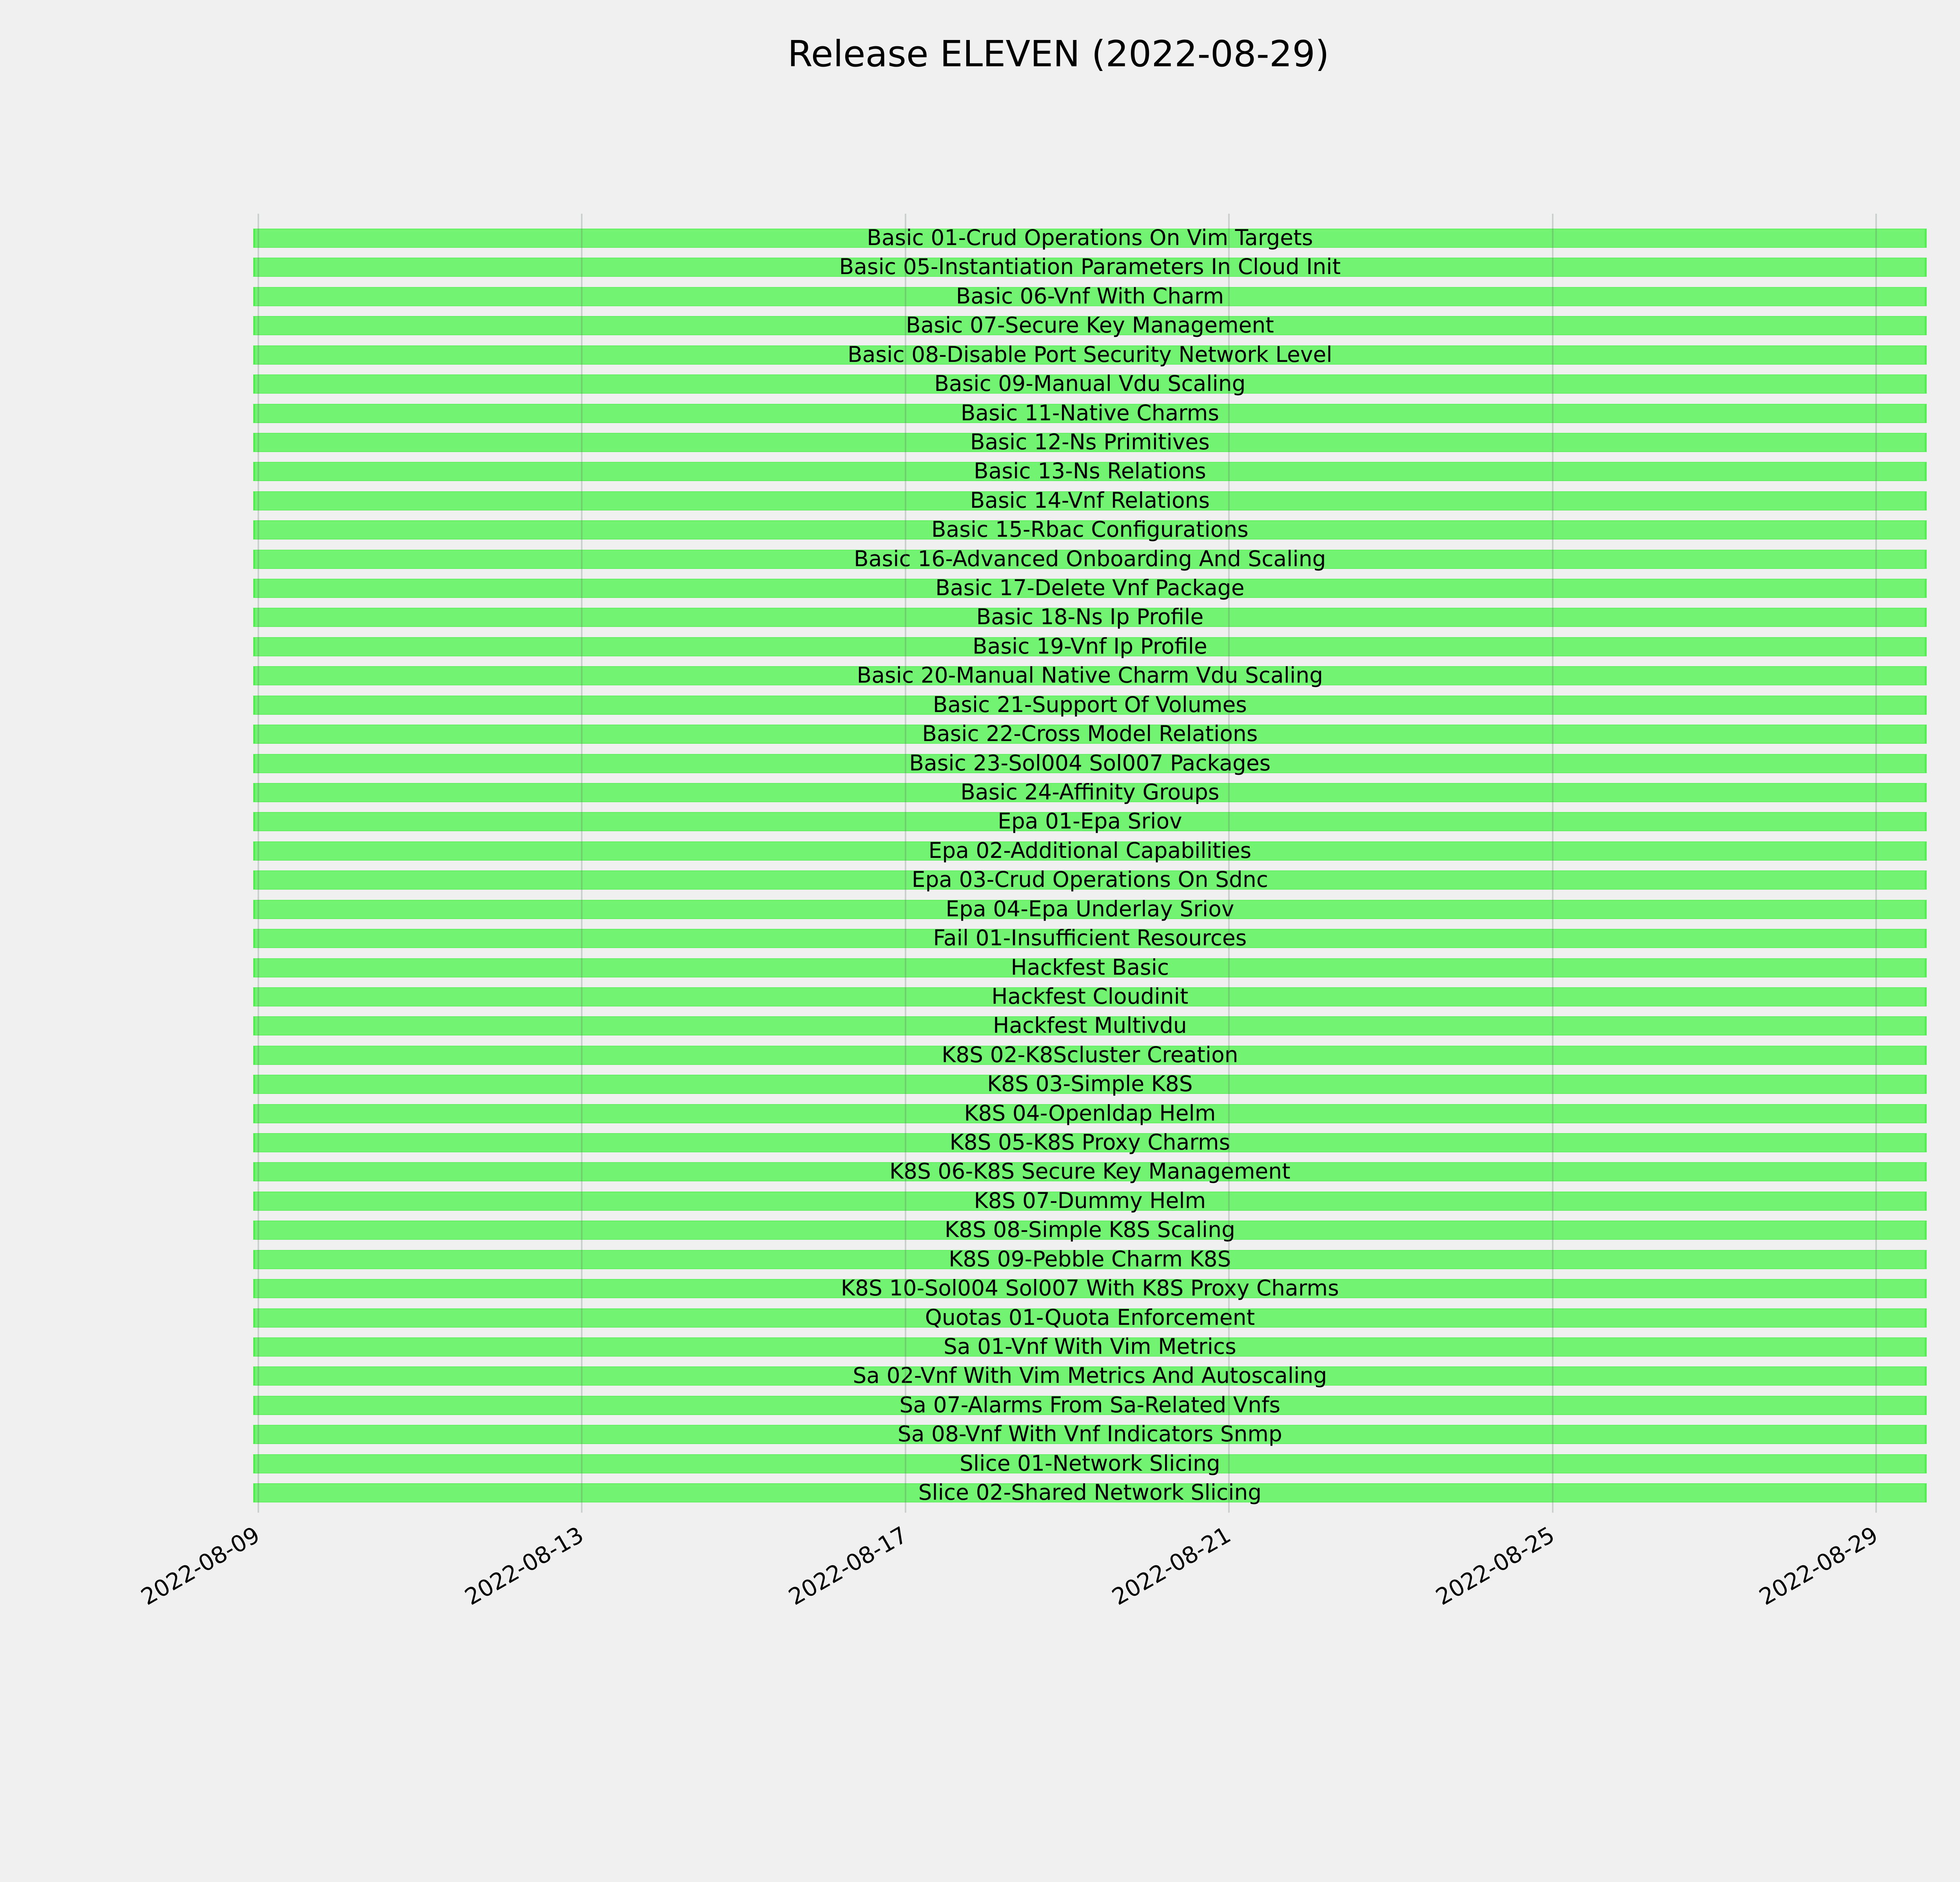 This screenshot has height=1882, width=1960. I want to click on bar-label: Basic 22-Cross Model Relations, so click(1090, 734).